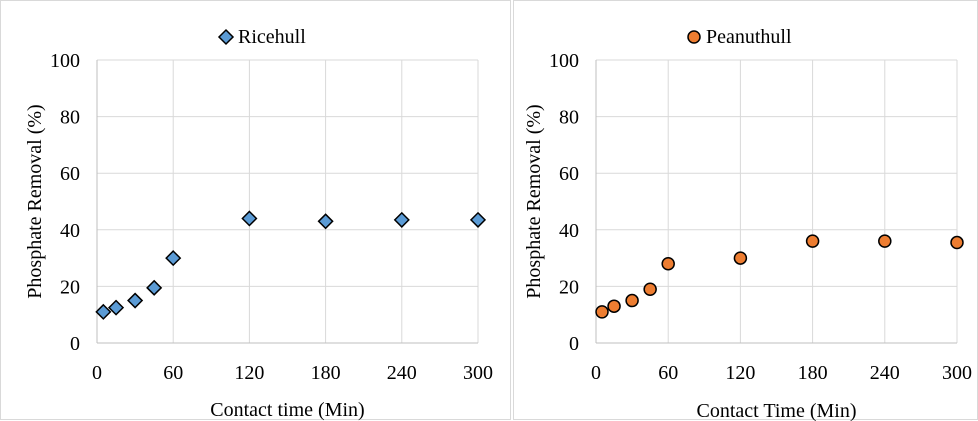 The height and width of the screenshot is (421, 978). What do you see at coordinates (957, 373) in the screenshot?
I see `peanuthull-x-tick-label: 300` at bounding box center [957, 373].